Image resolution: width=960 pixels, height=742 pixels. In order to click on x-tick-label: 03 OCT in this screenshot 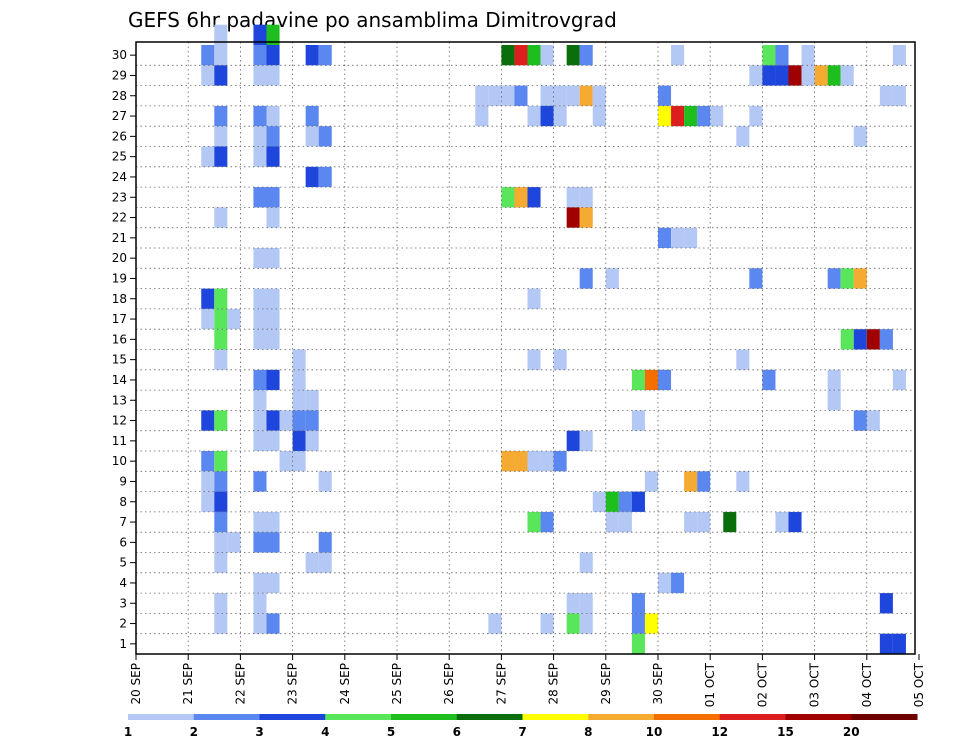, I will do `click(815, 684)`.